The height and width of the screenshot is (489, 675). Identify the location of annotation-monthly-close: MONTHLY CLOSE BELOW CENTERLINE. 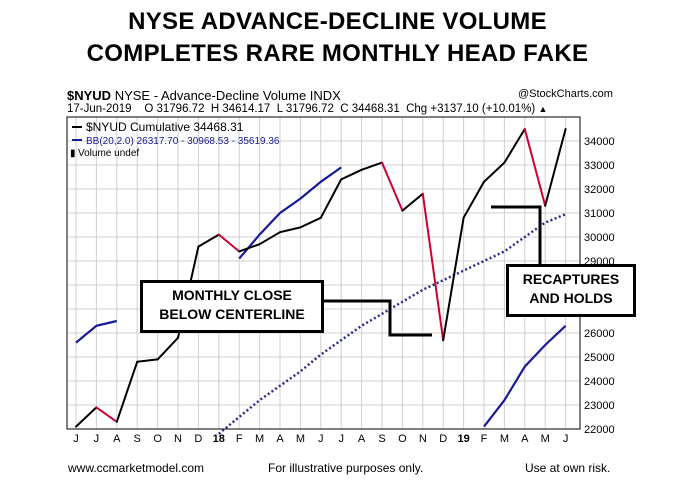
(232, 306).